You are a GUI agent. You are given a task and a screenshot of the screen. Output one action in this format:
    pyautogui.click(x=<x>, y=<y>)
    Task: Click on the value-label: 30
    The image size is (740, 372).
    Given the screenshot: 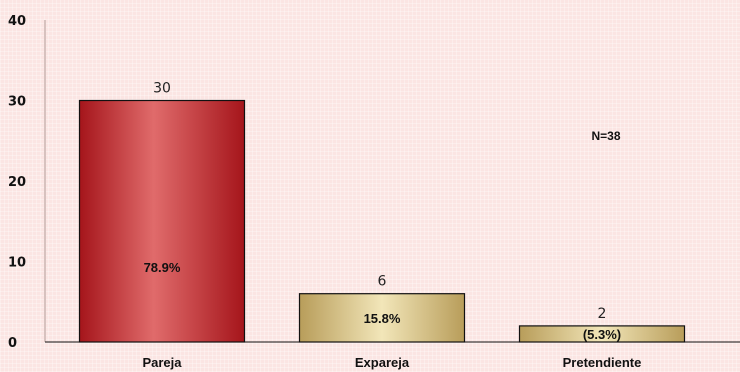 What is the action you would take?
    pyautogui.click(x=162, y=89)
    